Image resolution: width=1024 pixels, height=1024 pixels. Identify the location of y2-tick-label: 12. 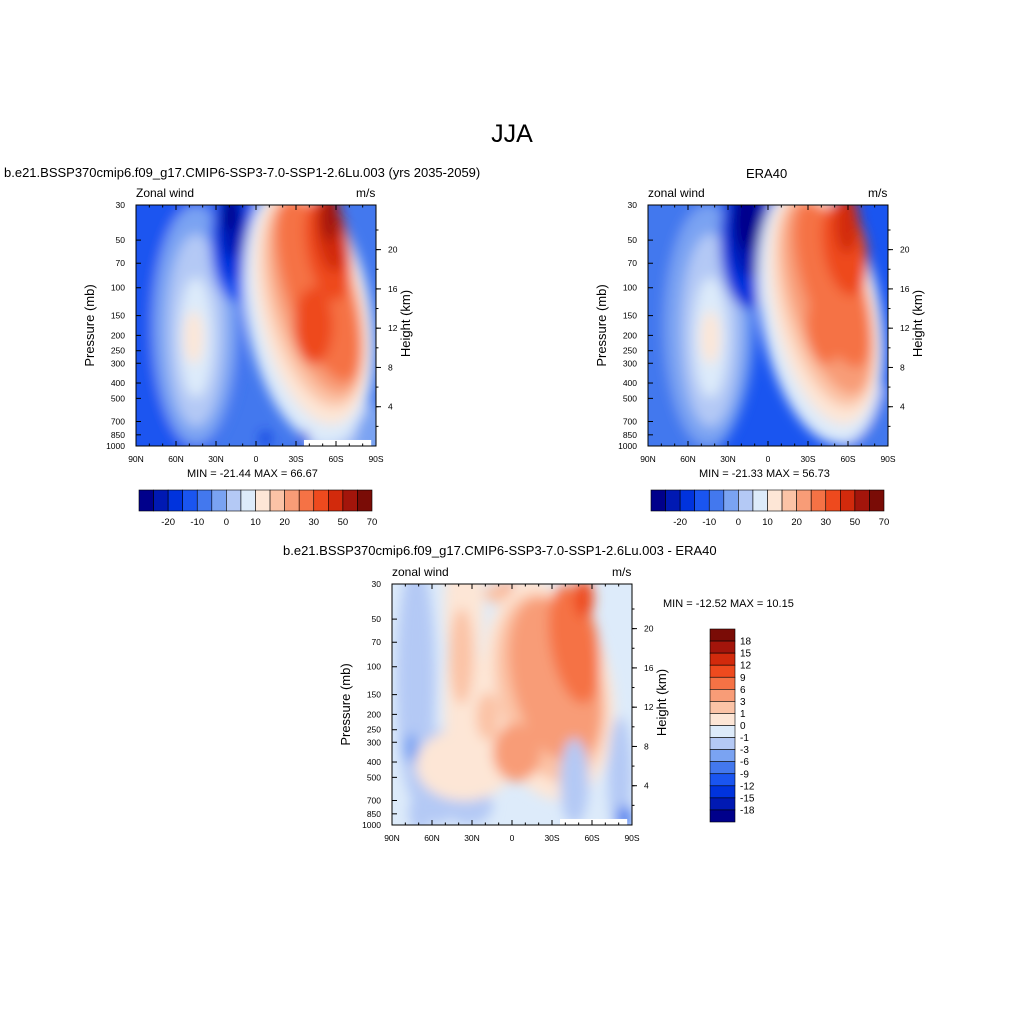
(649, 707).